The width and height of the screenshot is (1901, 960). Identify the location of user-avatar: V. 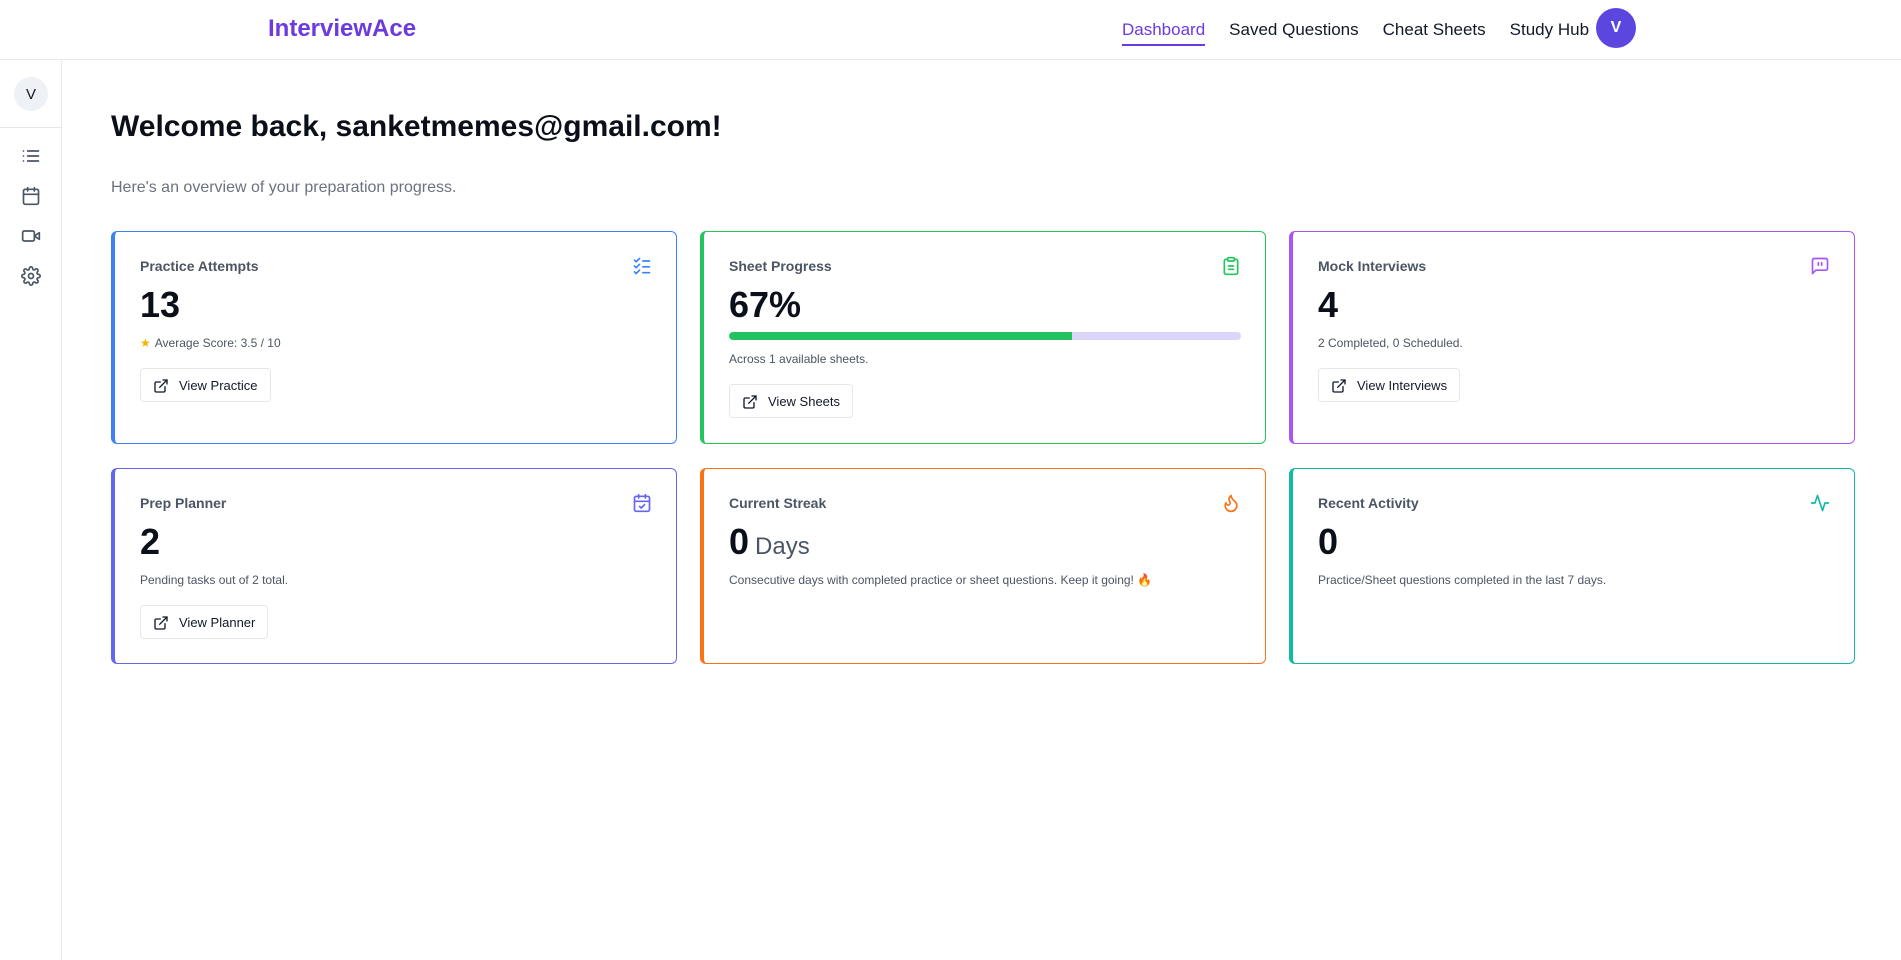
(1616, 28).